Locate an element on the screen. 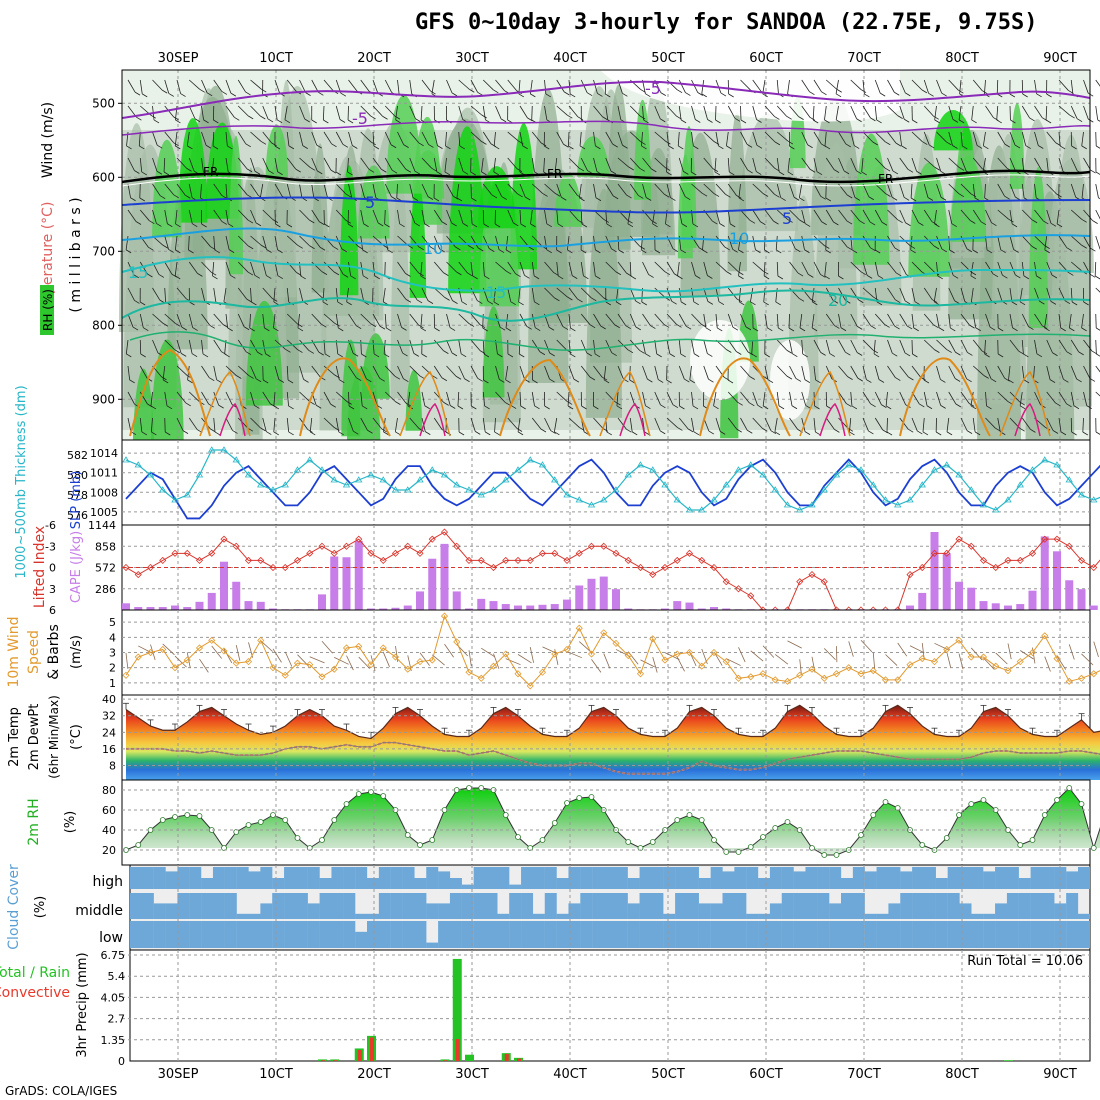  precip-label-3: 3hr Precip (mm) is located at coordinates (82, 1004).